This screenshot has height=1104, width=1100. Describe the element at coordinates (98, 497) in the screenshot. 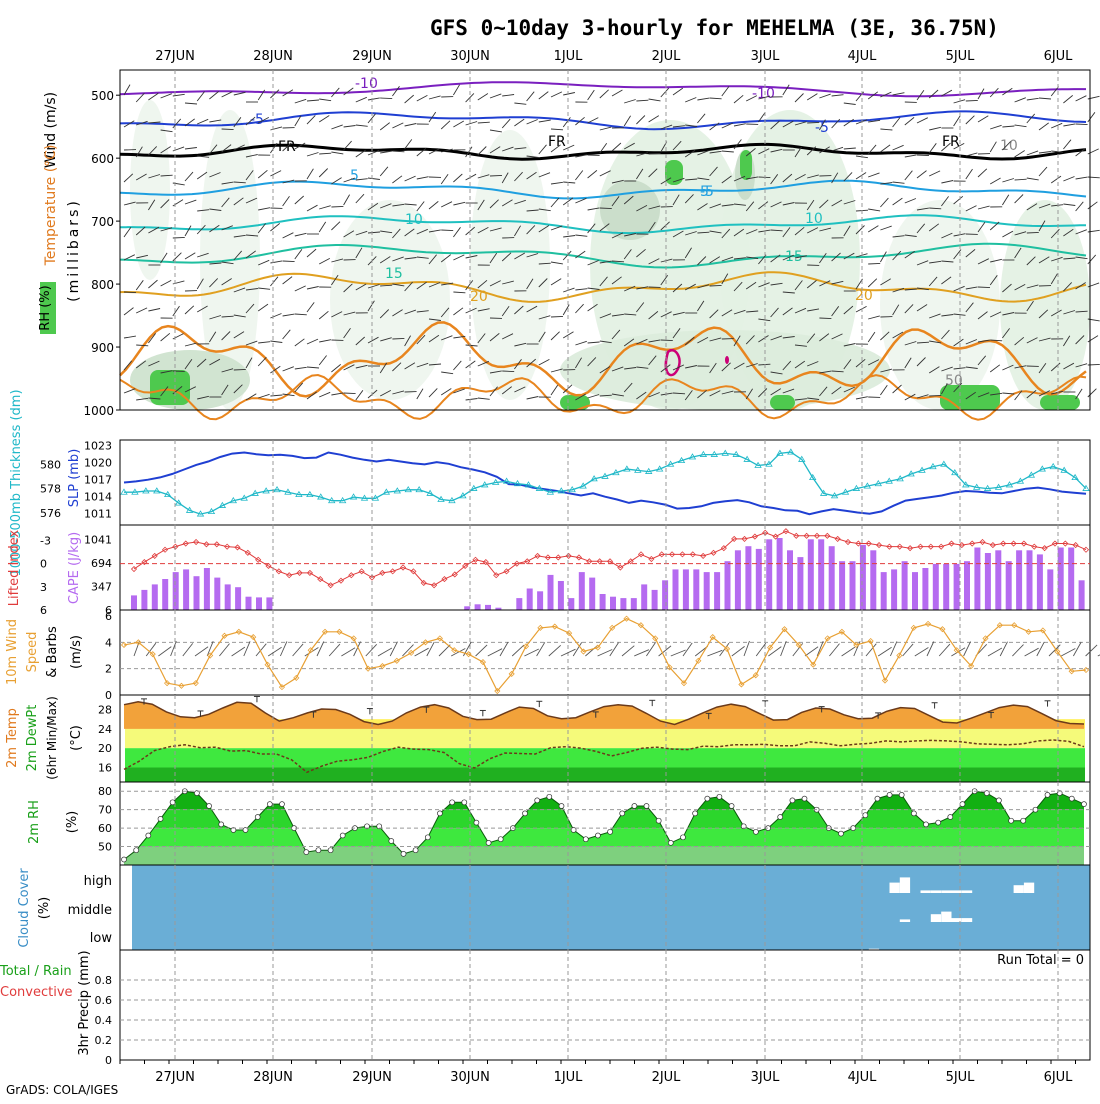

I see `slp-tick-label: 1014` at that location.